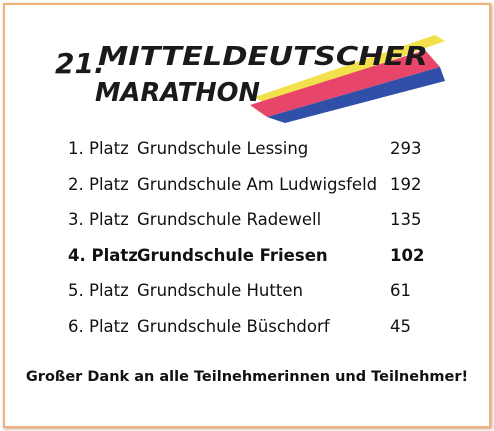 The height and width of the screenshot is (431, 494). What do you see at coordinates (406, 148) in the screenshot?
I see `points: 293` at bounding box center [406, 148].